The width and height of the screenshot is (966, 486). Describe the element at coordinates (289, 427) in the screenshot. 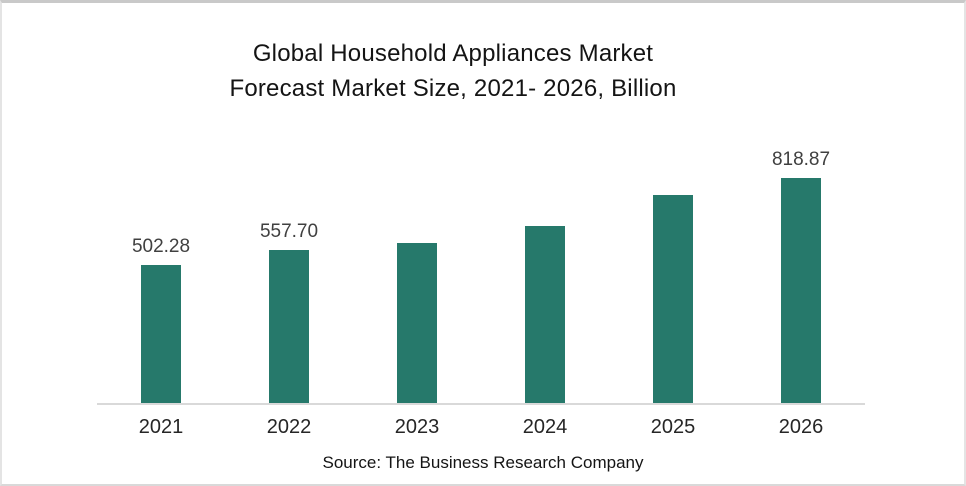

I see `x-tick-2022: 2022` at that location.